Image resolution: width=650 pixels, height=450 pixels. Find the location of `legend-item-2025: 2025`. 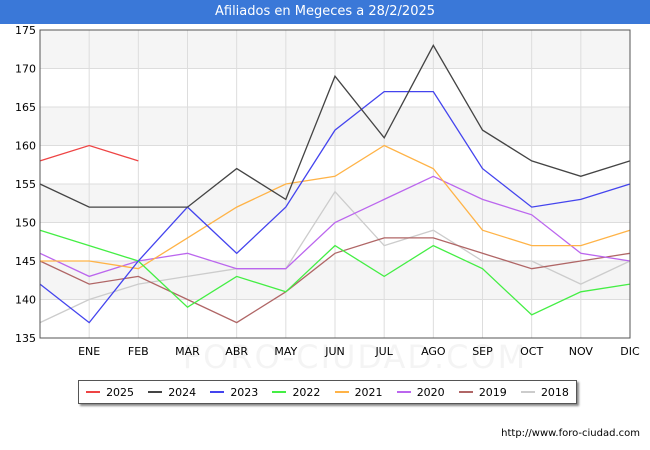

legend-item-2025: 2025 is located at coordinates (110, 392).